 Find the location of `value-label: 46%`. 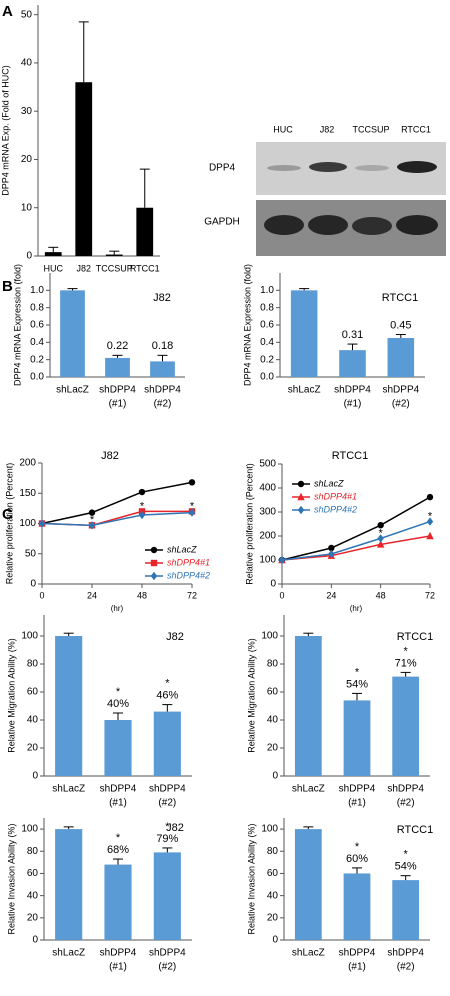

value-label: 46% is located at coordinates (167, 696).